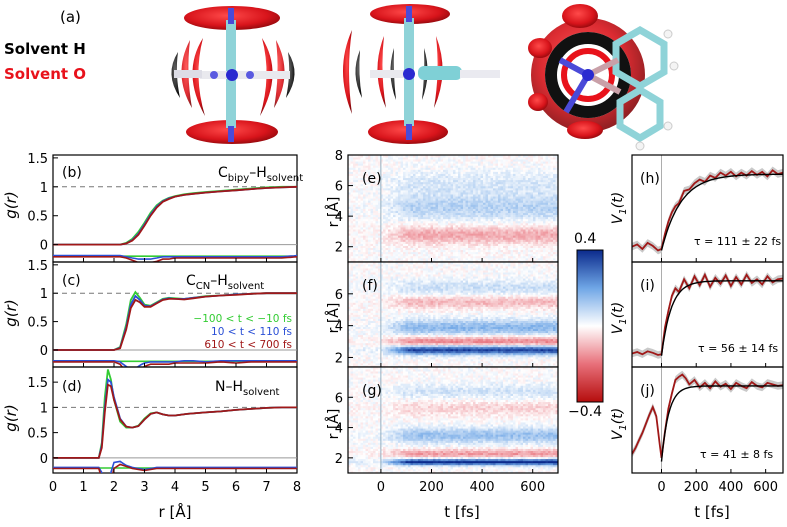  I want to click on ylabel-c: g(r), so click(11, 312).